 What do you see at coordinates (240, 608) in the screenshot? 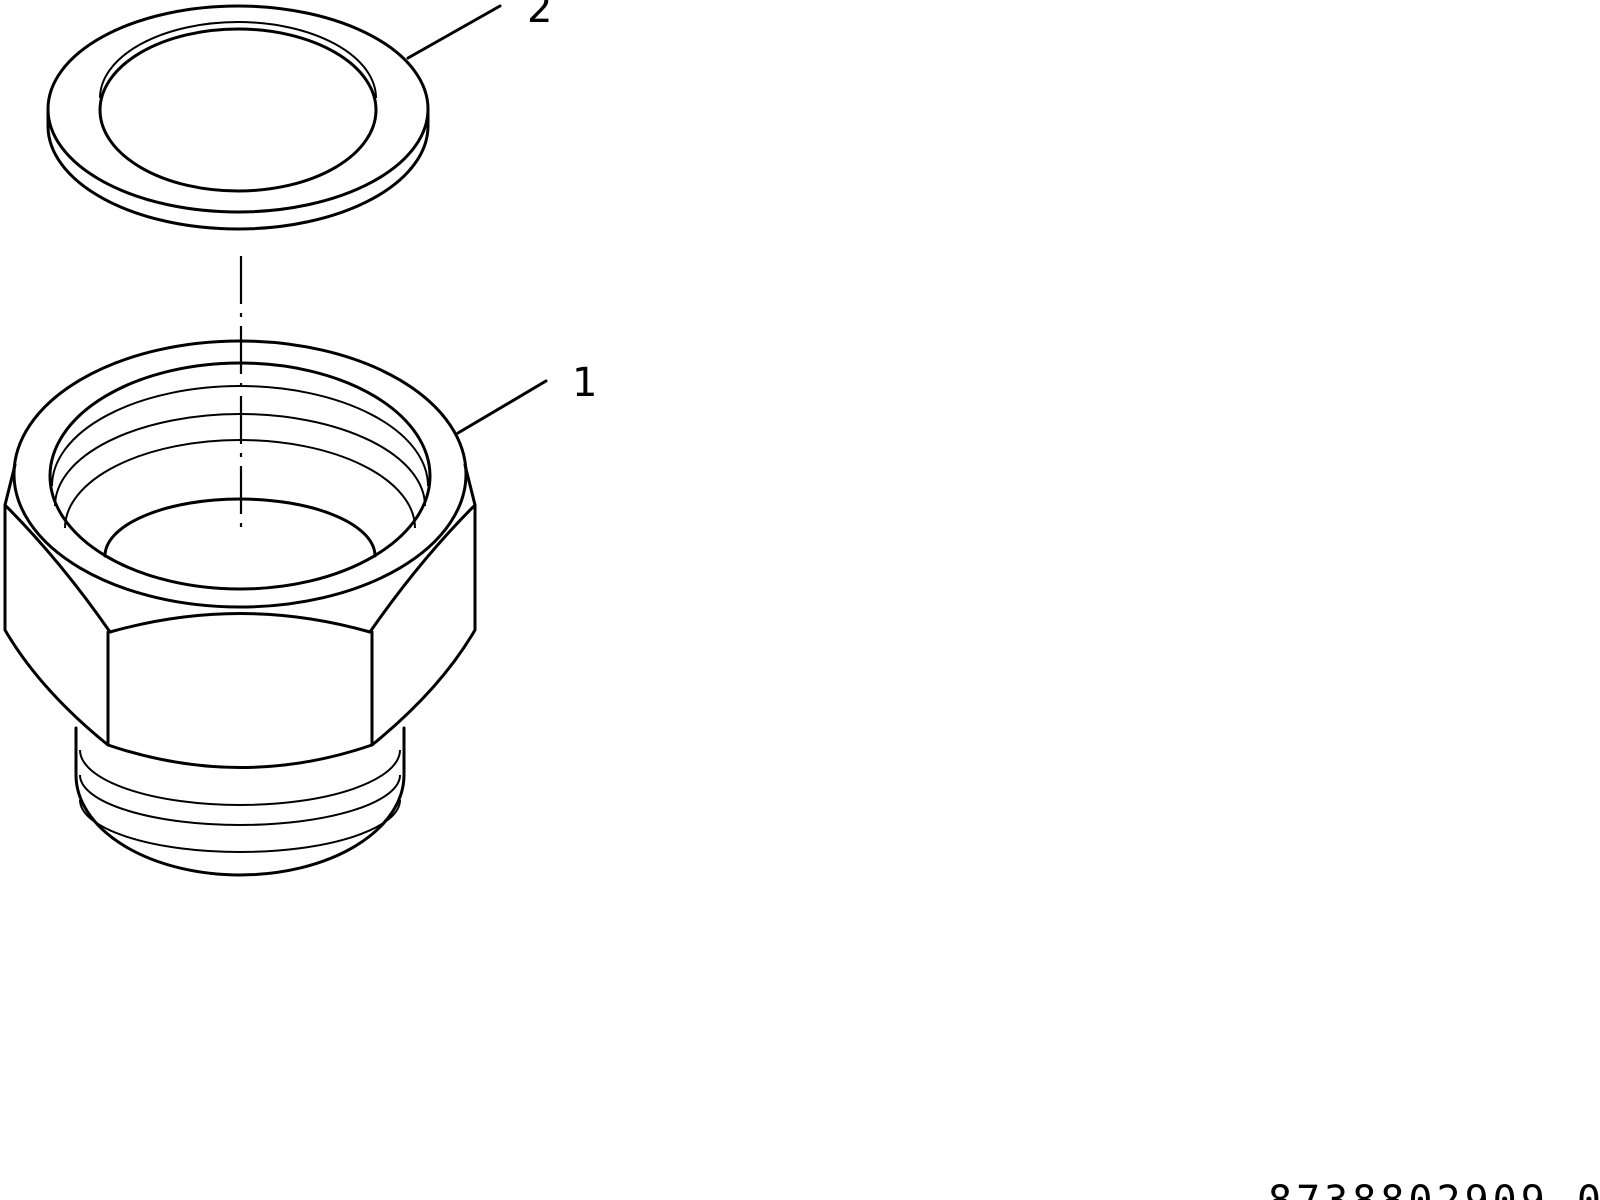
I see `threaded-adapter-fitting` at bounding box center [240, 608].